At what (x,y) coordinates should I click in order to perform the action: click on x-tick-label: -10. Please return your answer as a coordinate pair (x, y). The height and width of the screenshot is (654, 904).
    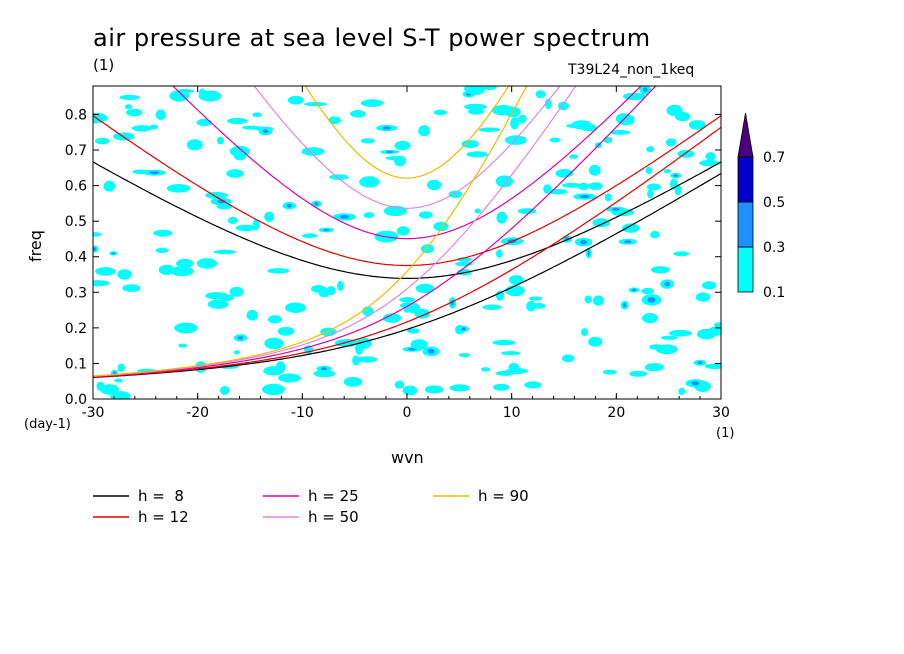
    Looking at the image, I should click on (302, 413).